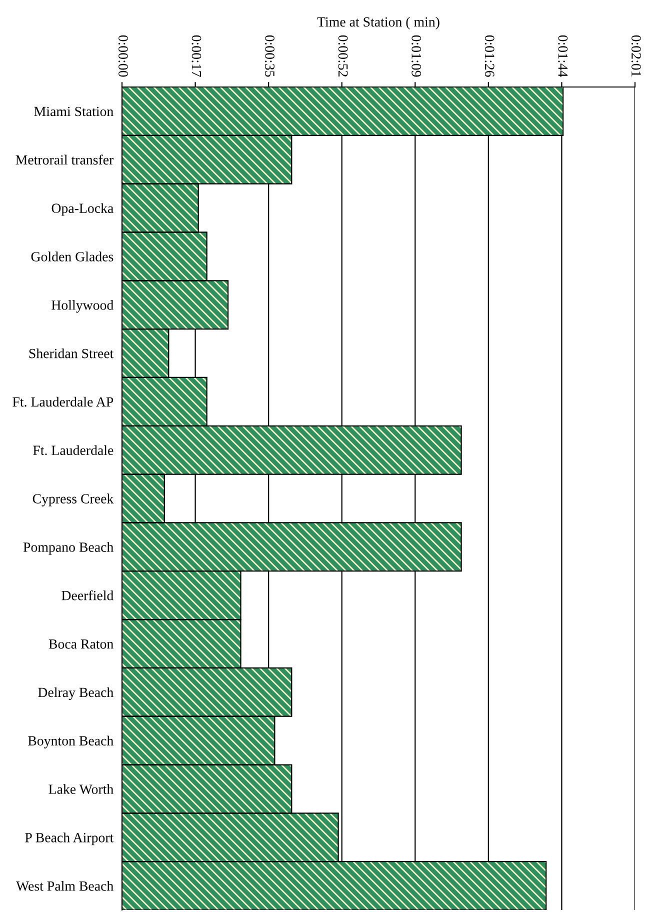 The height and width of the screenshot is (912, 654). Describe the element at coordinates (378, 23) in the screenshot. I see `x-axis-title: Time at Station ( min)` at that location.